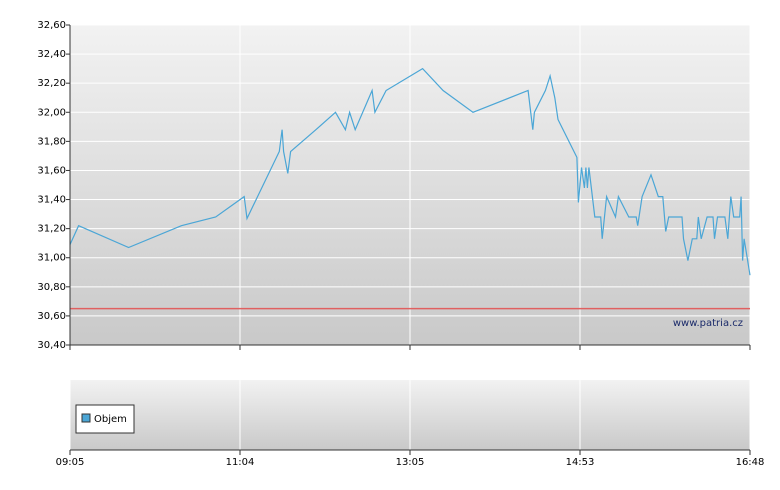  Describe the element at coordinates (51, 229) in the screenshot. I see `y-tick-label: 31,20` at that location.